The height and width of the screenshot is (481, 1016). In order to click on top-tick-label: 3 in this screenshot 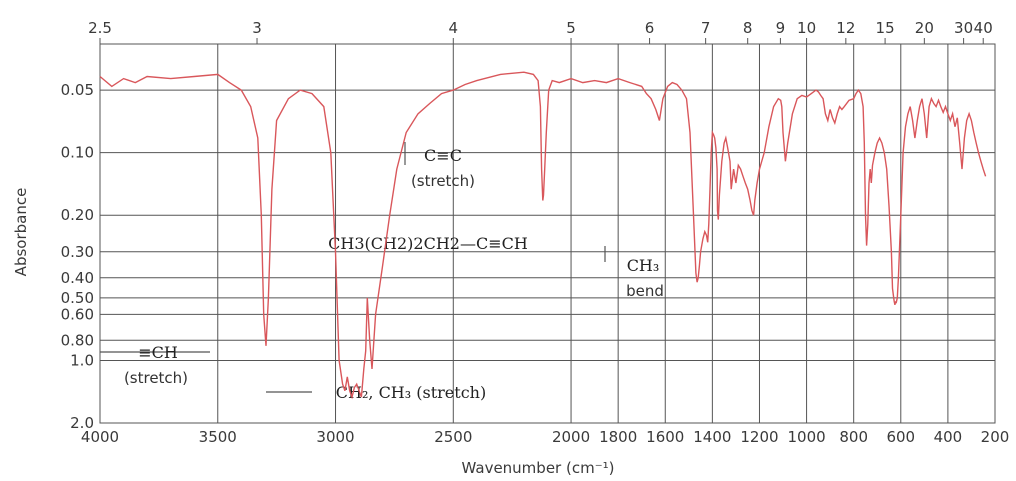, I will do `click(257, 28)`.